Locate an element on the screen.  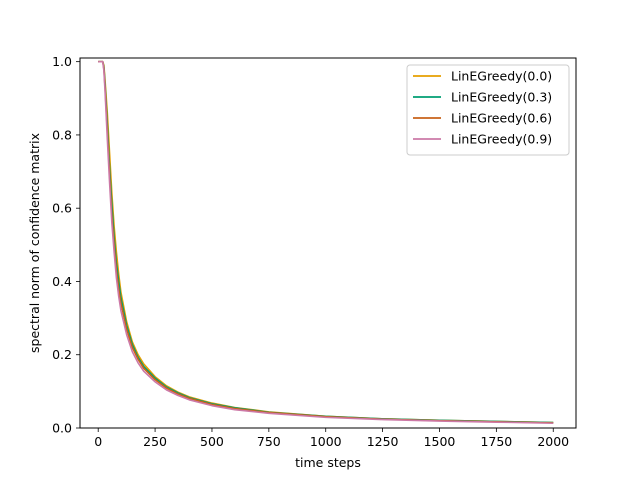
x-tick-label: 1250 is located at coordinates (383, 441).